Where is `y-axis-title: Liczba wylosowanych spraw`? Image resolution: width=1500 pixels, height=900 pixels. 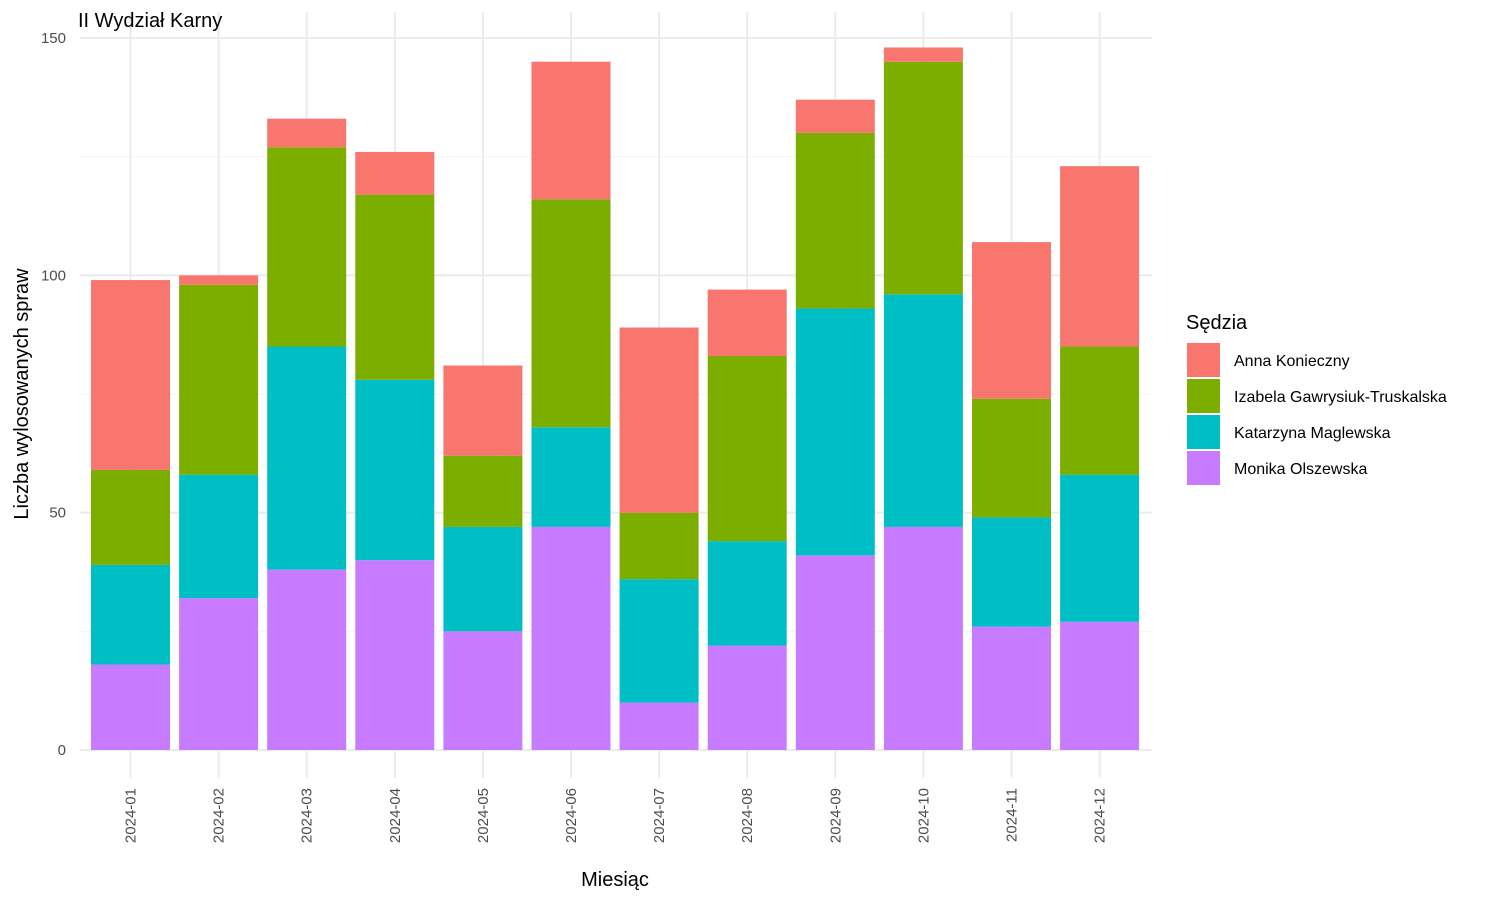
y-axis-title: Liczba wylosowanych spraw is located at coordinates (22, 394).